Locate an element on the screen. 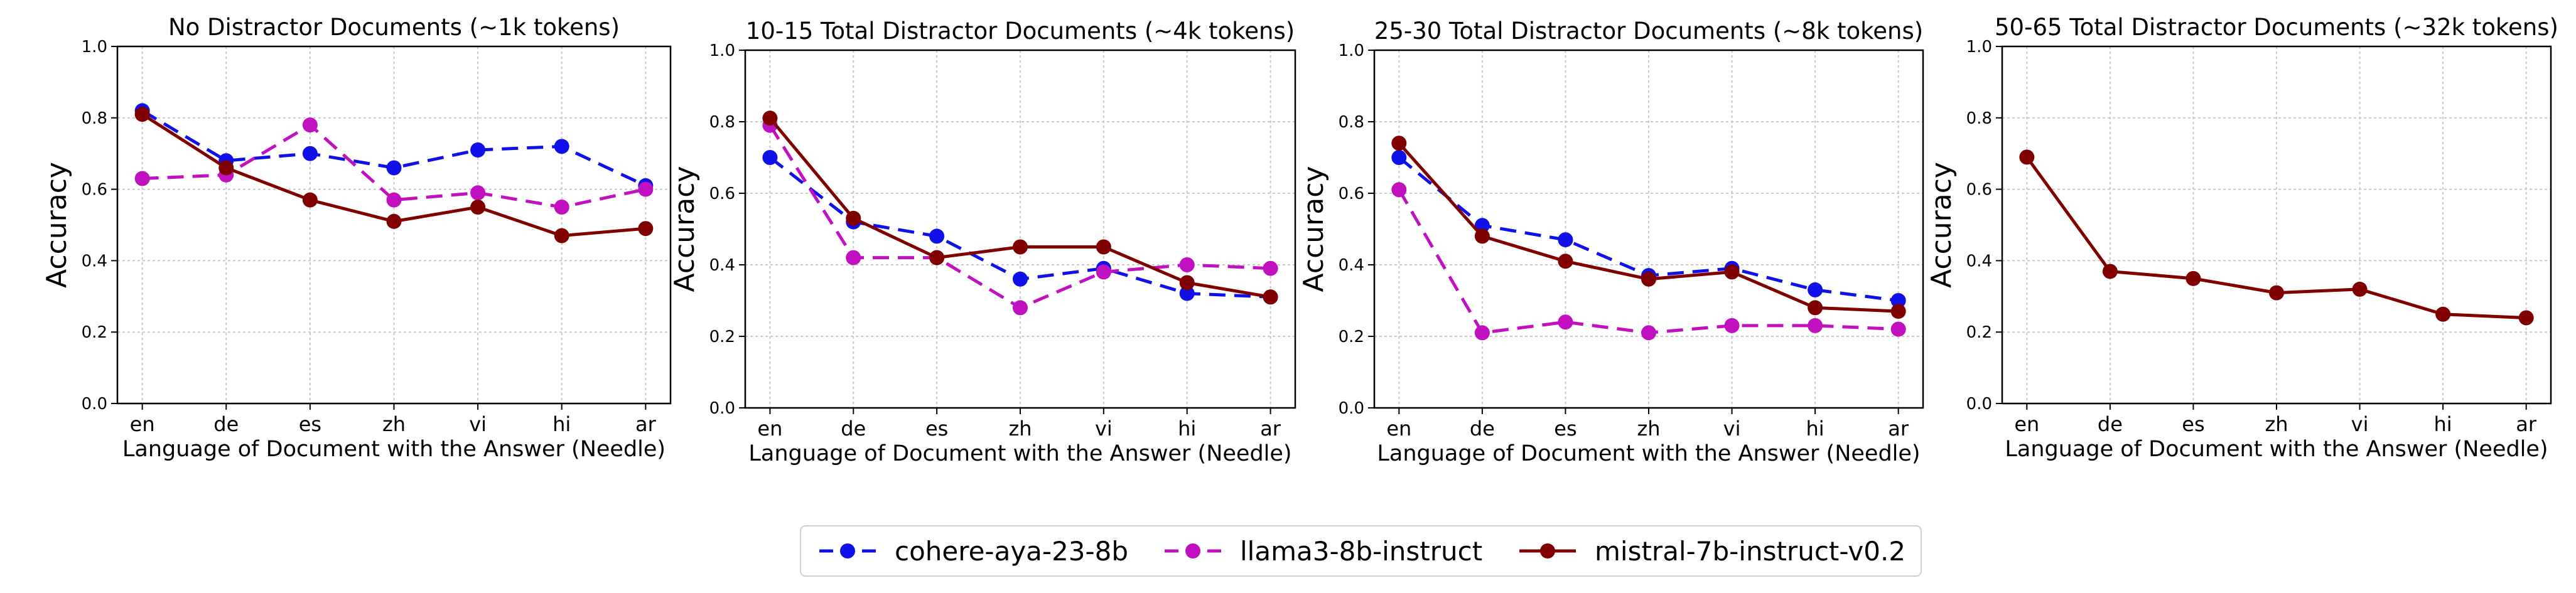 This screenshot has width=2576, height=593. chart-title: No Distractor Documents (~1k tokens) is located at coordinates (394, 27).